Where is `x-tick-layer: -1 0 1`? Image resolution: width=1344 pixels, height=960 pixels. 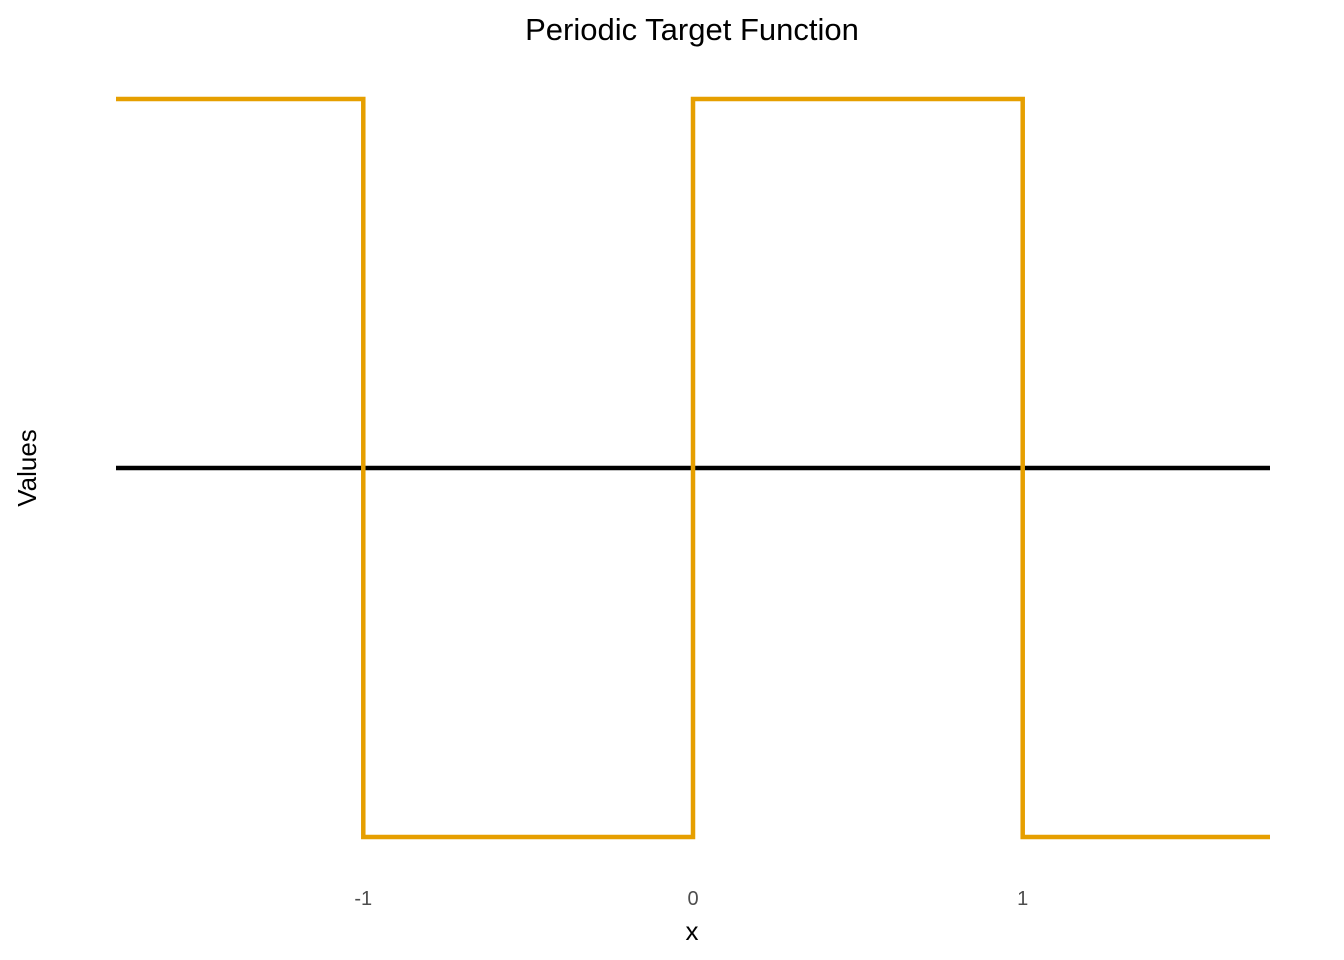 x-tick-layer: -1 0 1 is located at coordinates (691, 899).